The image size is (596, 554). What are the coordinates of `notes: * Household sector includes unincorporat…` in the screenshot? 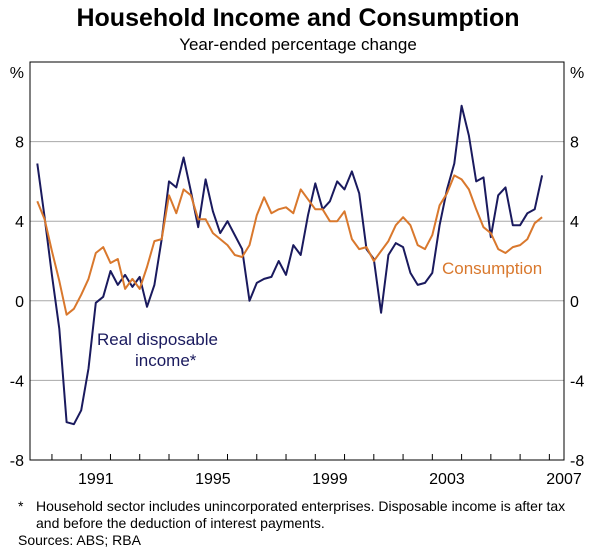 It's located at (303, 523).